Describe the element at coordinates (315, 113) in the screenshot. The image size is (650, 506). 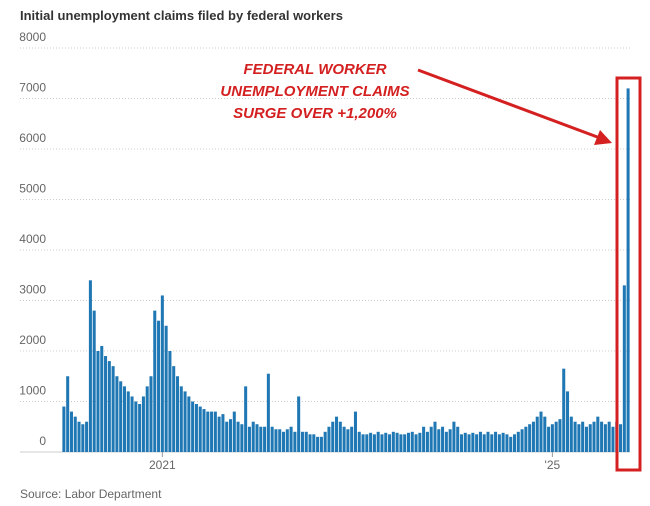
I see `annotation-line: SURGE OVER +1,200%` at that location.